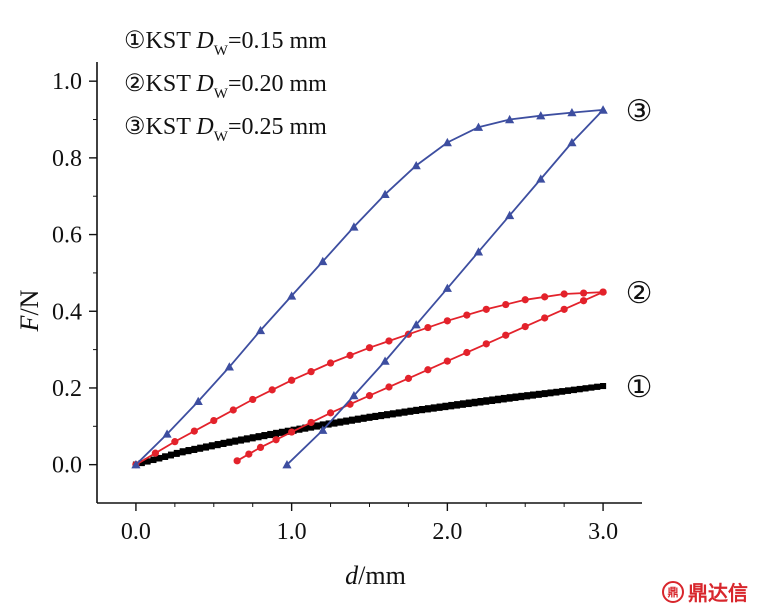 This screenshot has width=758, height=614. What do you see at coordinates (603, 532) in the screenshot?
I see `x-tick-label: 3.0` at bounding box center [603, 532].